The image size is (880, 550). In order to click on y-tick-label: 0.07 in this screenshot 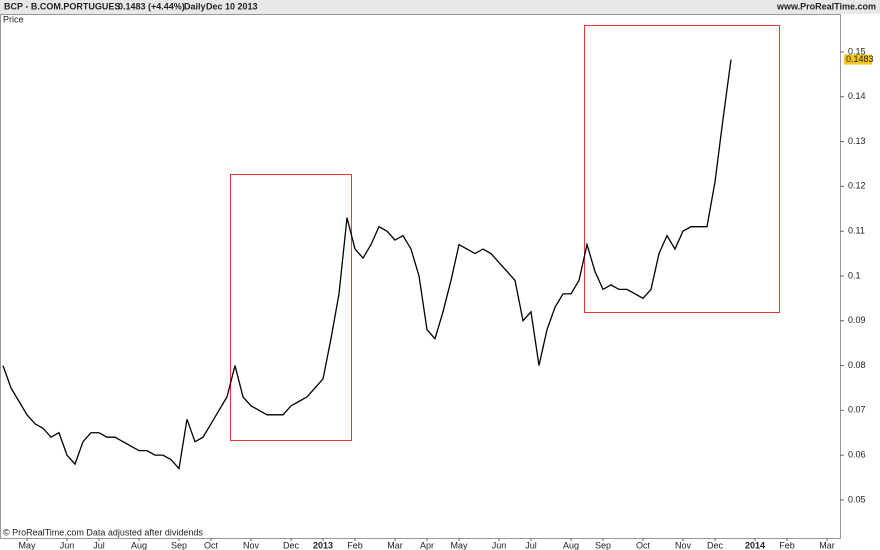, I will do `click(857, 410)`.